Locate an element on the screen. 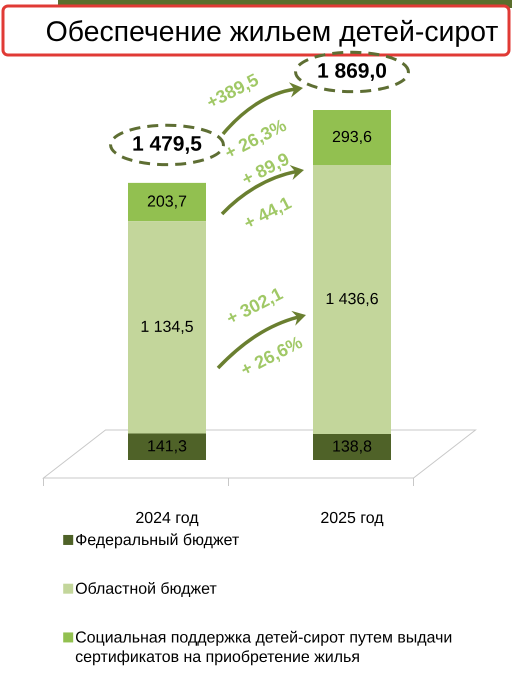 The image size is (512, 677). data-label: 1 134,5 is located at coordinates (167, 327).